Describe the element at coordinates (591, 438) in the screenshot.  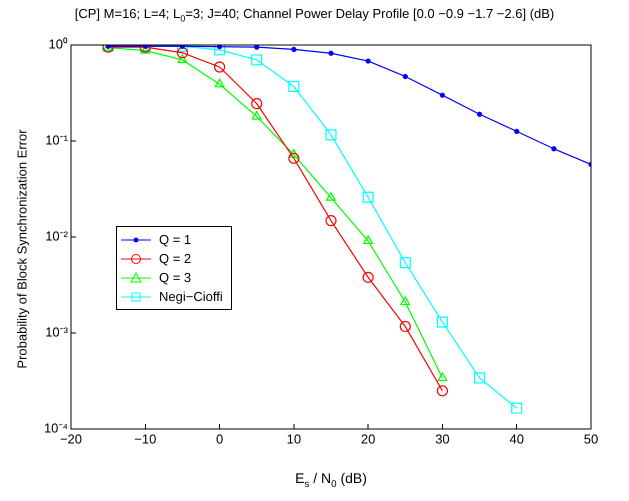
I see `x-tick-label: 50` at that location.